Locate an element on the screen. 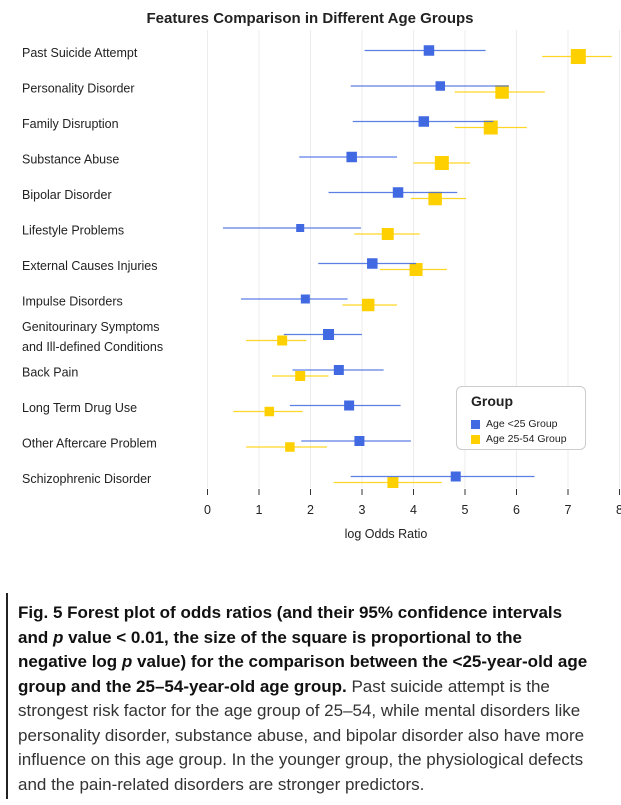 The image size is (621, 805). x-tick-label: 0 is located at coordinates (207, 510).